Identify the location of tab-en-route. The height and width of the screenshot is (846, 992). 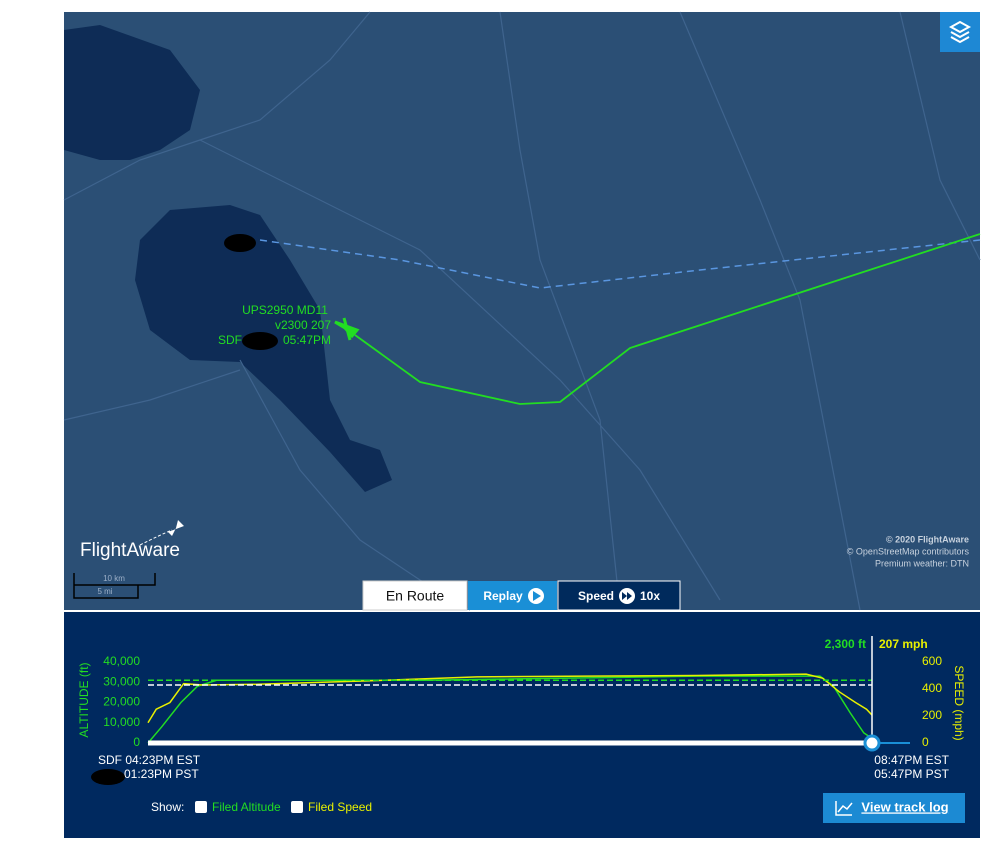
(415, 595).